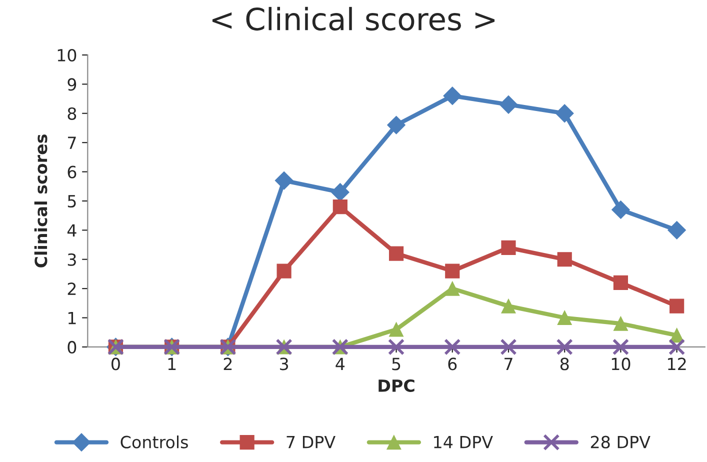 This screenshot has width=707, height=462. I want to click on legend-label: 14 DPV, so click(463, 442).